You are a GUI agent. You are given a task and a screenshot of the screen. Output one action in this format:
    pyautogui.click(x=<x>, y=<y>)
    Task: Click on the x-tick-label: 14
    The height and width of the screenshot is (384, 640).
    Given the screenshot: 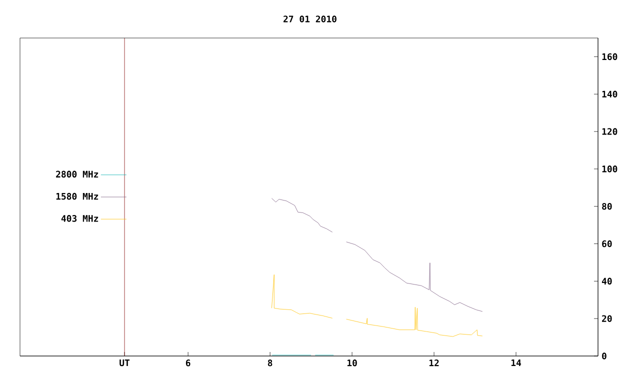 What is the action you would take?
    pyautogui.click(x=516, y=363)
    